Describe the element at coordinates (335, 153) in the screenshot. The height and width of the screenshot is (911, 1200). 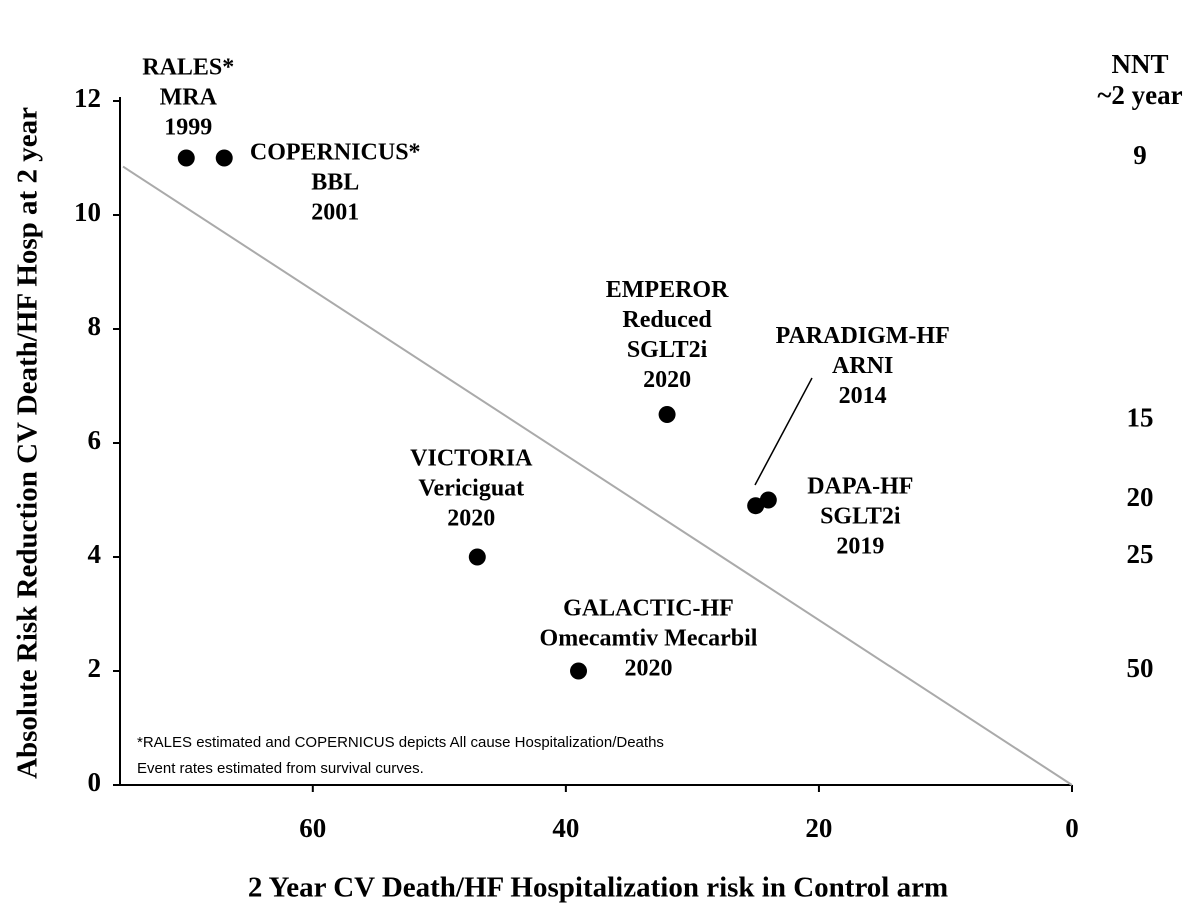
I see `point-label: COPERNICUS*` at that location.